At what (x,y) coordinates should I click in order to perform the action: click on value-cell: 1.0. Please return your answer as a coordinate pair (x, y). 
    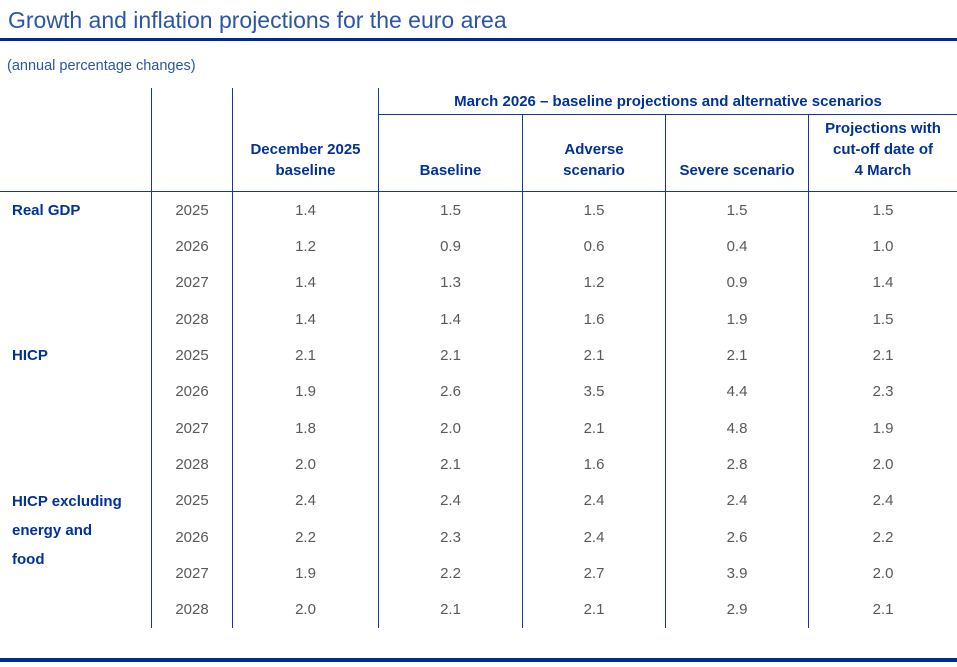
    Looking at the image, I should click on (882, 246).